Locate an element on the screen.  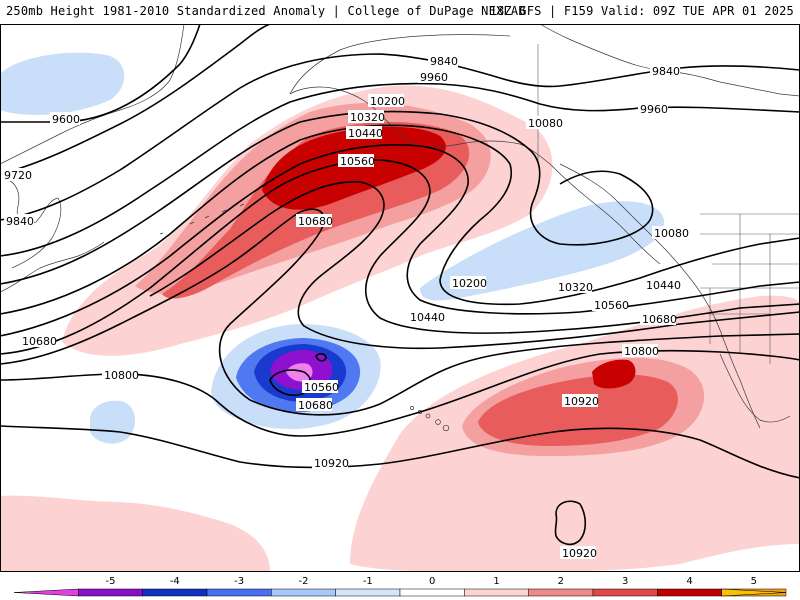
colorbar-ticks: -5 -4 -3 -2 -1 0 1 2 3 4 5 is located at coordinates (432, 581).